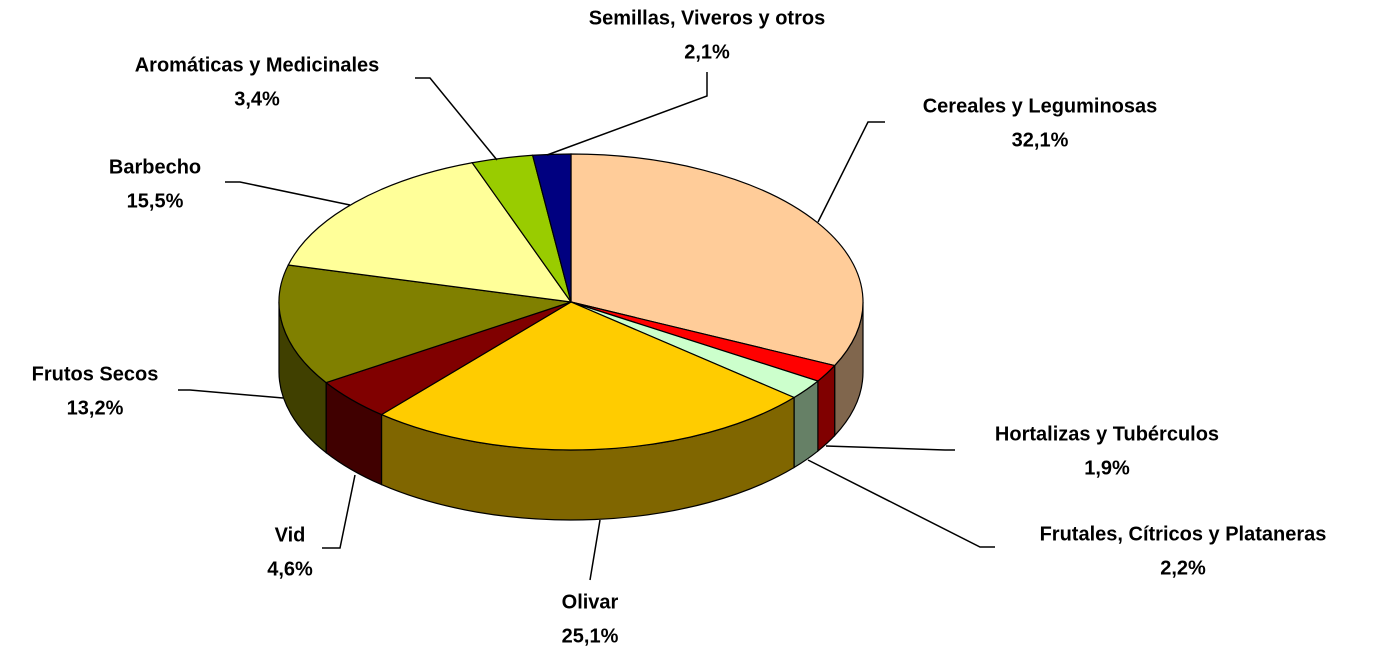 This screenshot has height=650, width=1378. What do you see at coordinates (590, 636) in the screenshot?
I see `value-label: 25,1%` at bounding box center [590, 636].